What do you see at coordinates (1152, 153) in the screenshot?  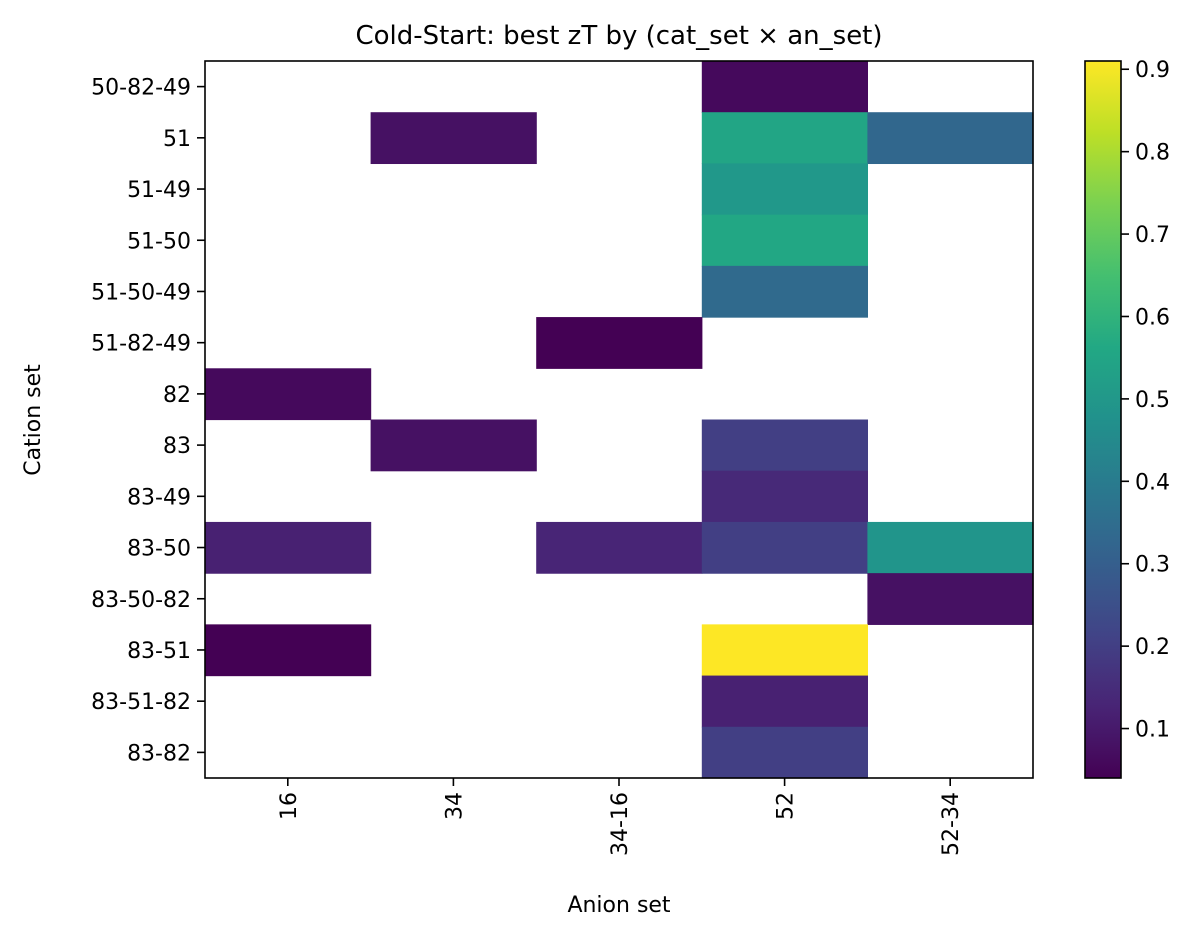 I see `colorbar-tick-label: 0.8` at bounding box center [1152, 153].